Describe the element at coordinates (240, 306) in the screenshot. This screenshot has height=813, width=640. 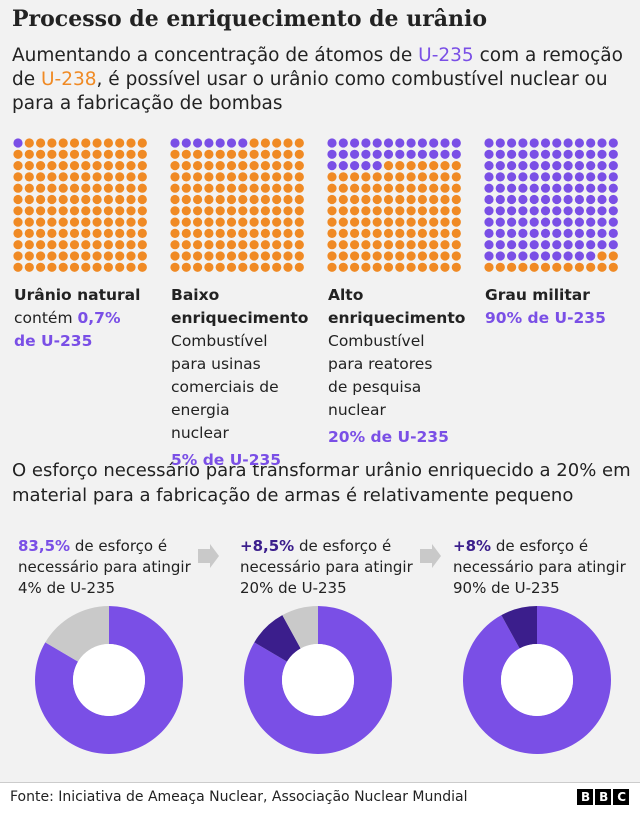
I see `waffle-title: Baixo enriquecimento` at that location.